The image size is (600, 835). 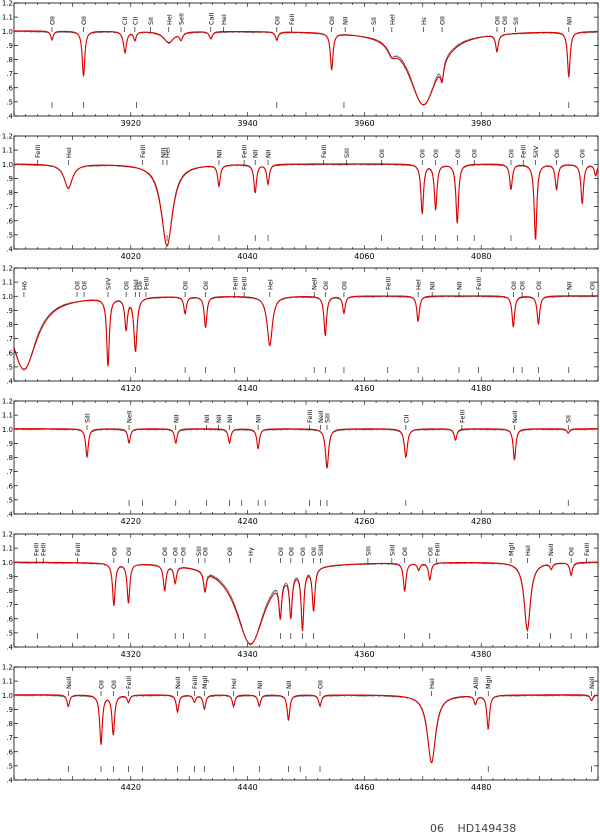 I want to click on line-id-label: SiII, so click(x=88, y=418).